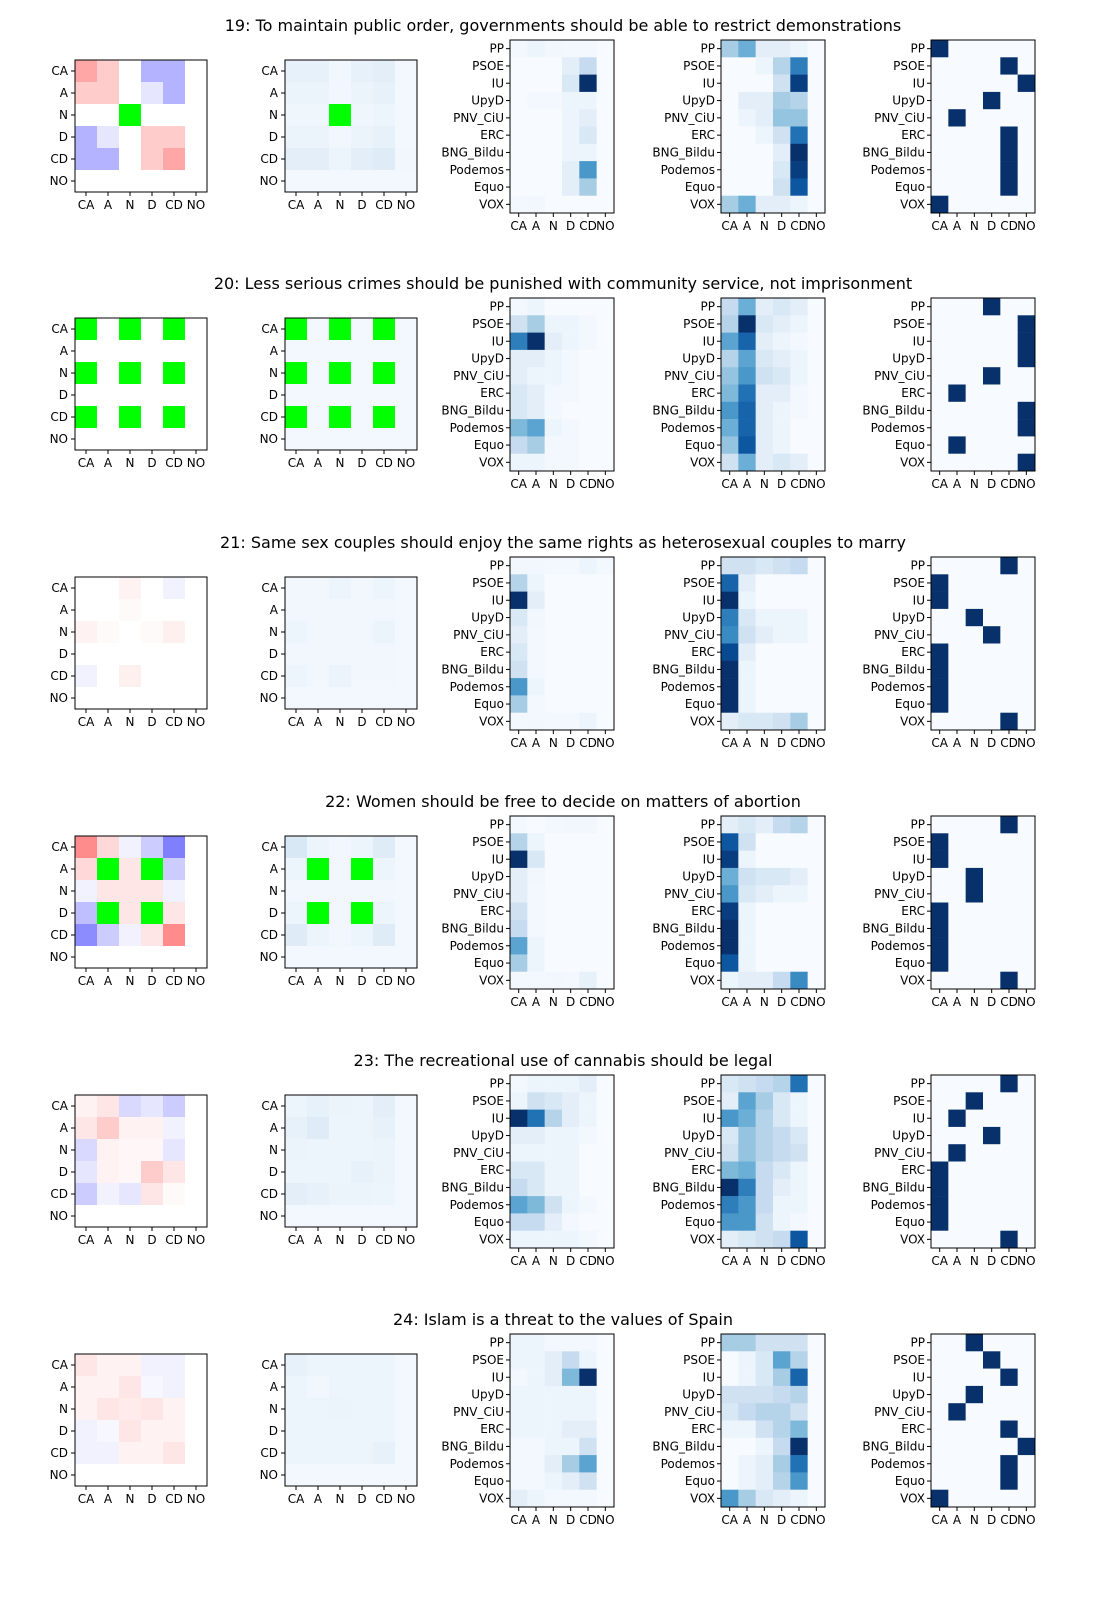 This screenshot has height=1620, width=1100. What do you see at coordinates (1009, 484) in the screenshot?
I see `x-tick-label: CD` at bounding box center [1009, 484].